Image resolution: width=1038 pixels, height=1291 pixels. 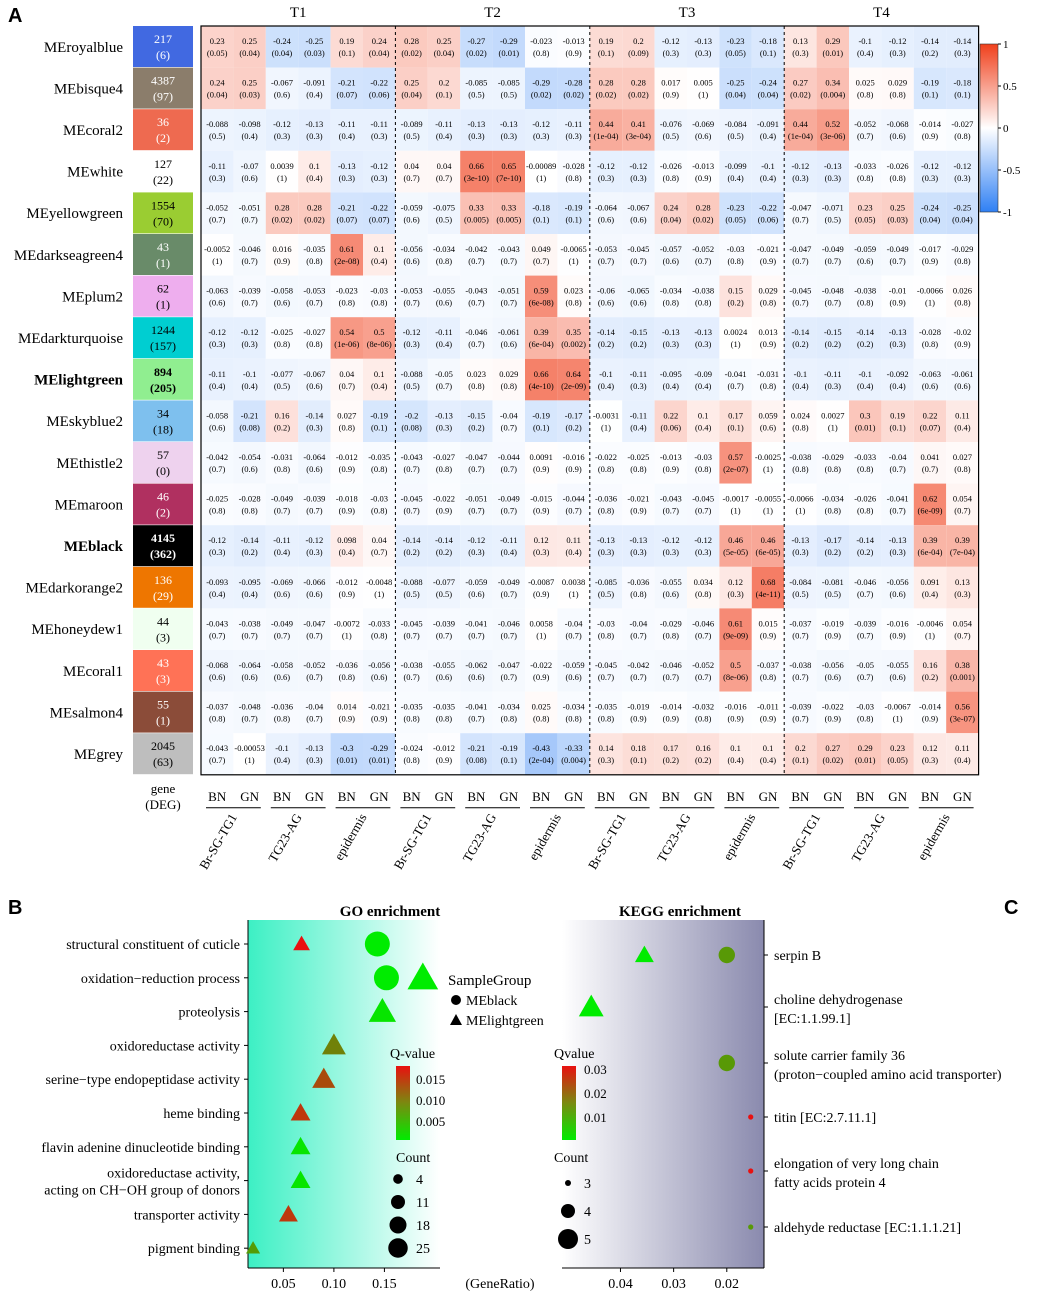 What do you see at coordinates (735, 677) in the screenshot?
I see `cell-pvalue: (8e-06)` at bounding box center [735, 677].